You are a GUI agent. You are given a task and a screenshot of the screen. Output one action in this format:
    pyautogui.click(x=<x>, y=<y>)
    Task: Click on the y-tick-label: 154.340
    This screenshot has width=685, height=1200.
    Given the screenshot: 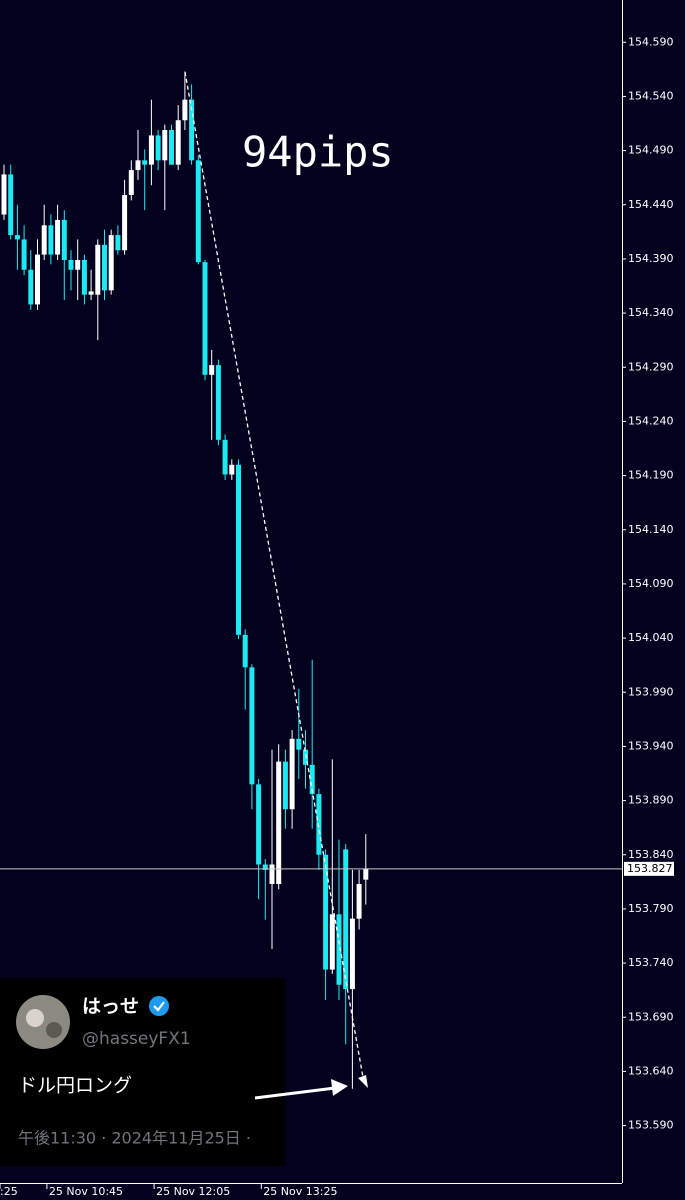 What is the action you would take?
    pyautogui.click(x=651, y=312)
    